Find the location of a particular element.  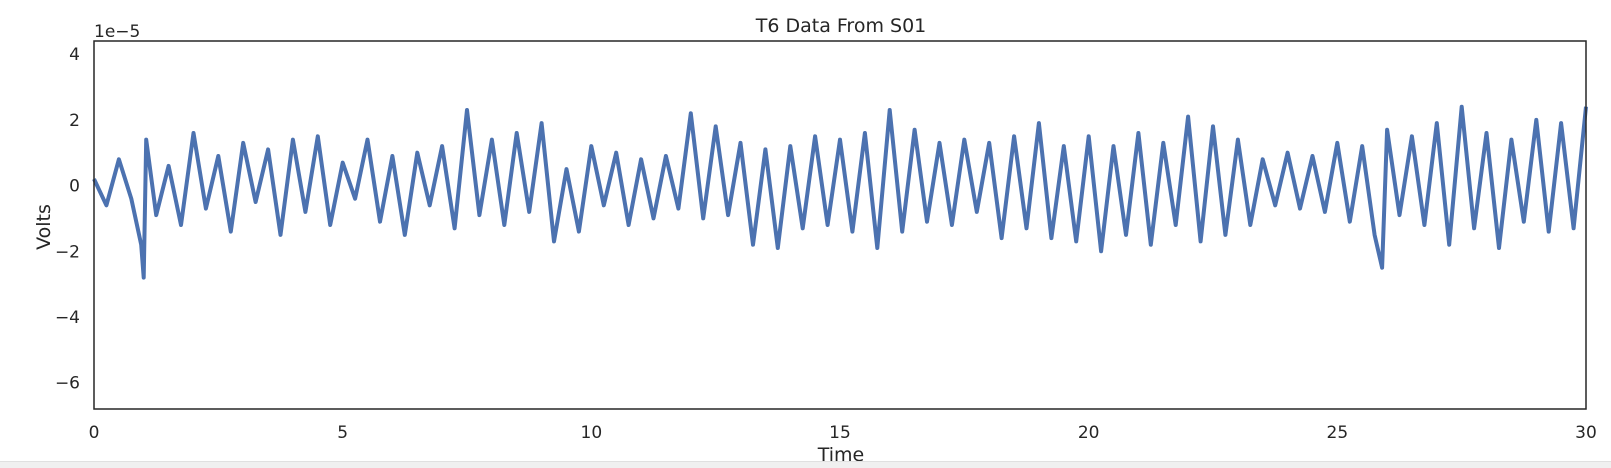

y-tick-label: 4 is located at coordinates (74, 55).